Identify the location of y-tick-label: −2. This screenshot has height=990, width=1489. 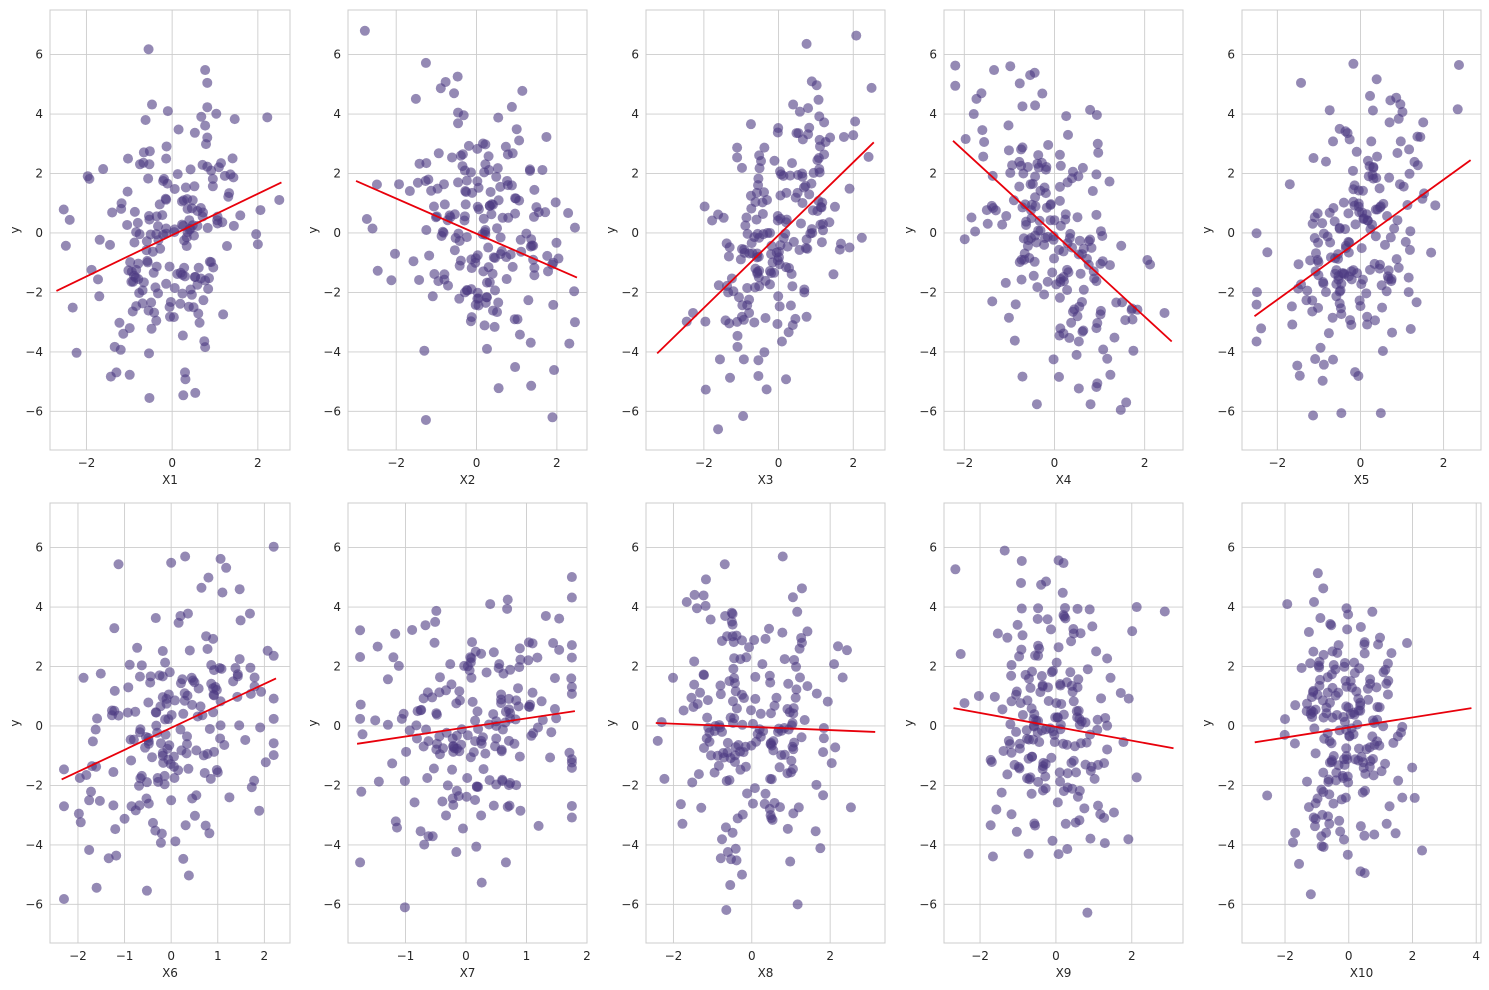
(630, 785).